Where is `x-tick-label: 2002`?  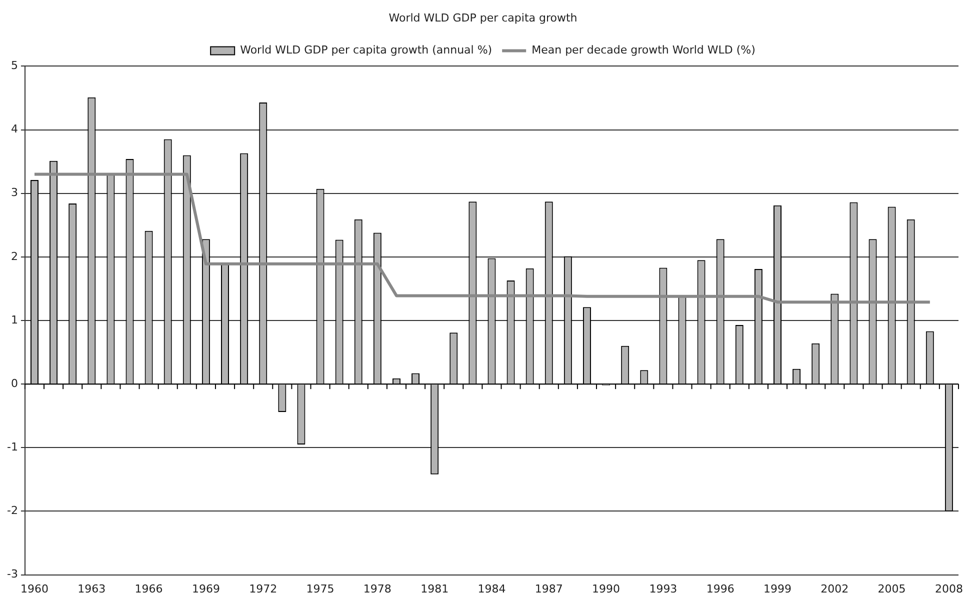 x-tick-label: 2002 is located at coordinates (834, 589).